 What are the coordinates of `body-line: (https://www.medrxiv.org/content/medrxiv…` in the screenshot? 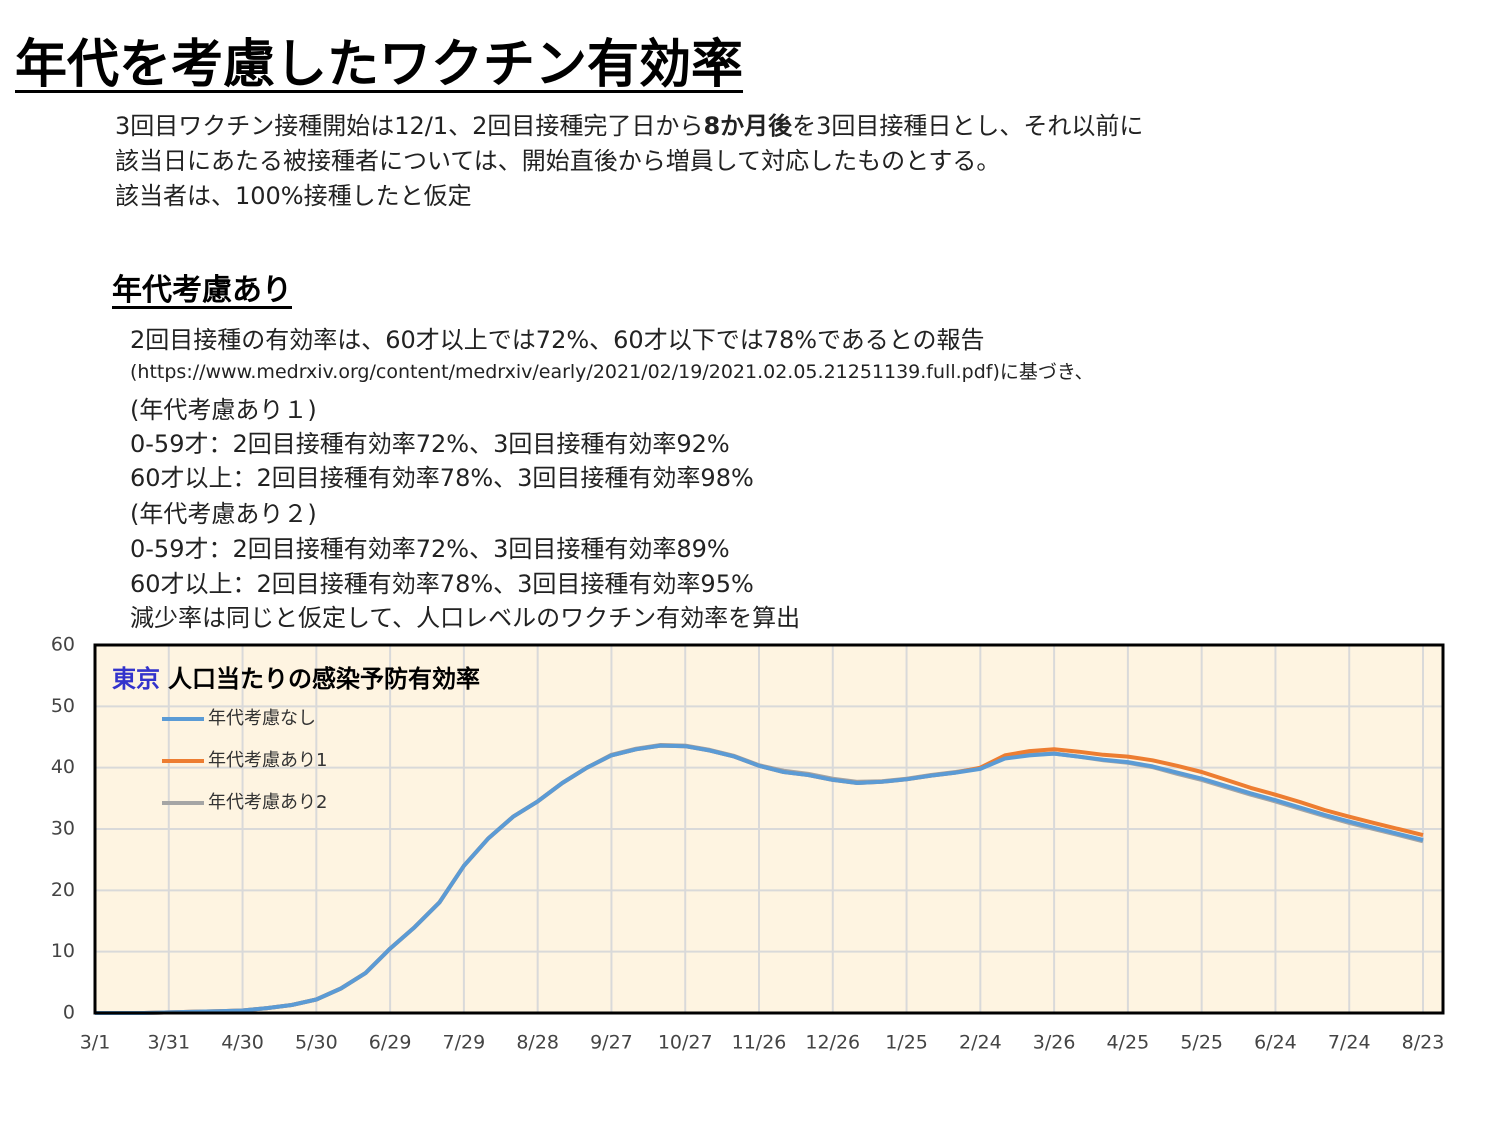 It's located at (612, 372).